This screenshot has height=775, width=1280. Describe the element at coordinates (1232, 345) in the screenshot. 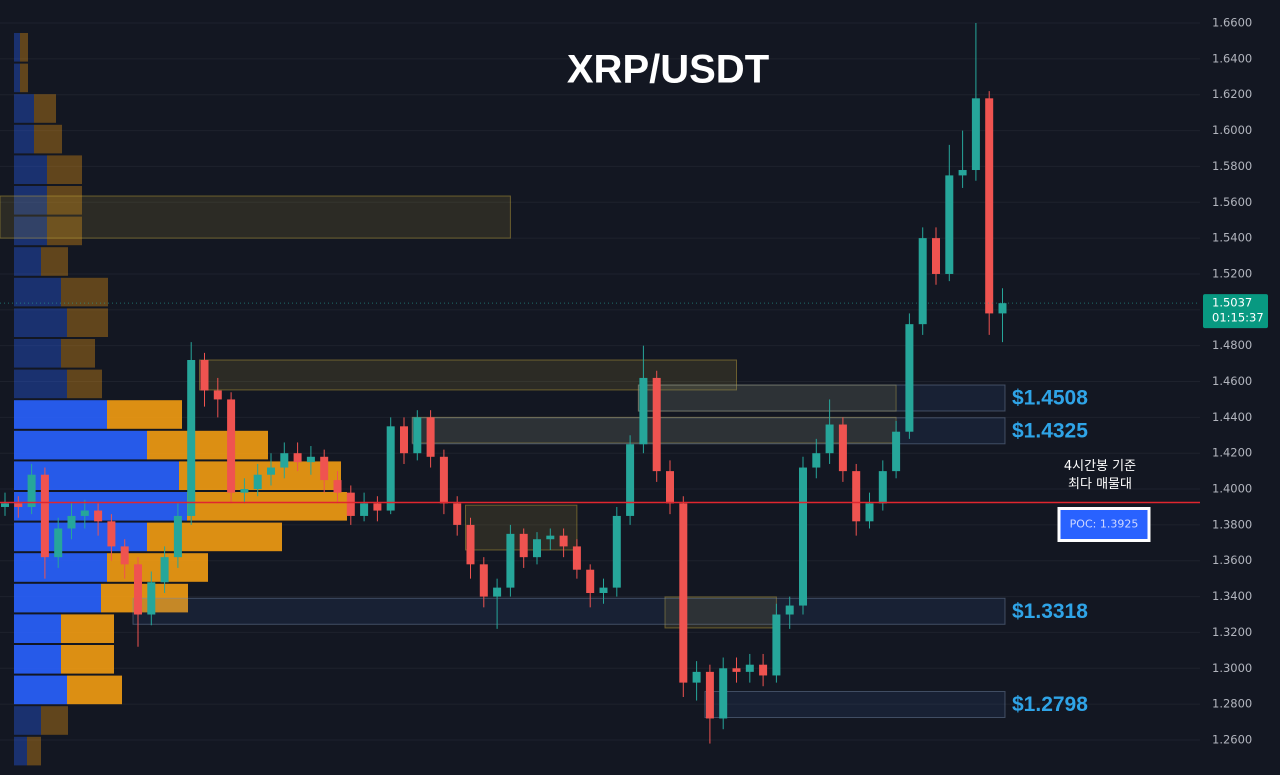

I see `y-tick-label: 1.4800` at that location.